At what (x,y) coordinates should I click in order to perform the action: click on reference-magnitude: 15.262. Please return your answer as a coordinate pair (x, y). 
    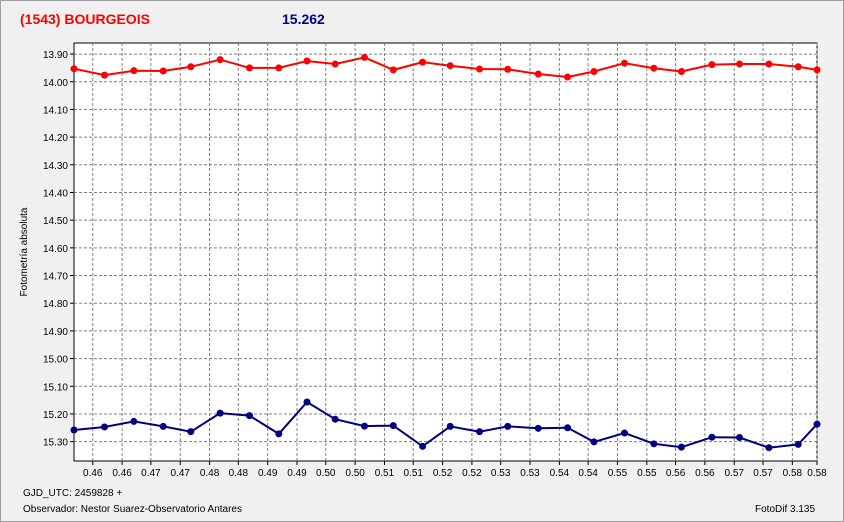
    Looking at the image, I should click on (303, 19).